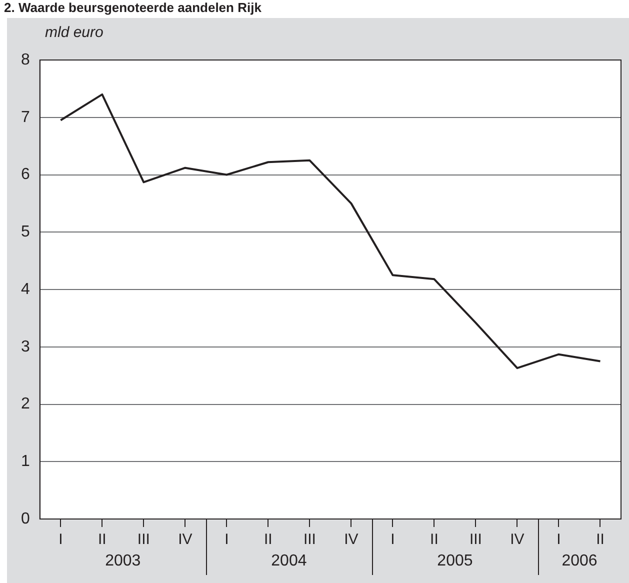 This screenshot has height=583, width=629. What do you see at coordinates (455, 561) in the screenshot?
I see `text: 2005` at bounding box center [455, 561].